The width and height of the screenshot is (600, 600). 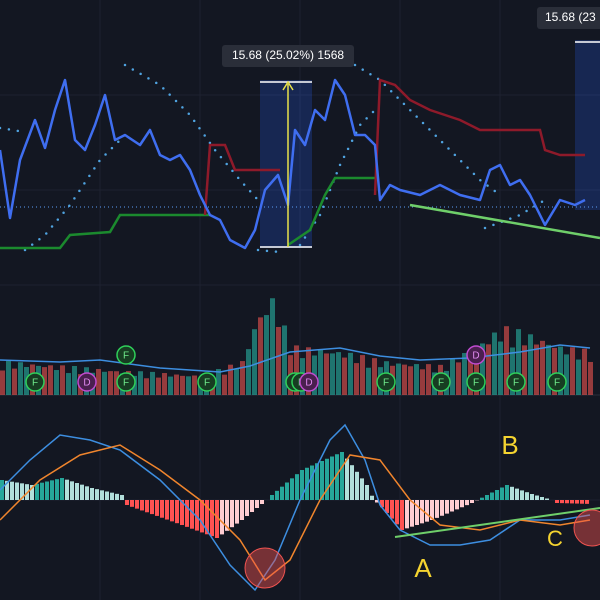 What do you see at coordinates (555, 538) in the screenshot?
I see `annotation: C` at bounding box center [555, 538].